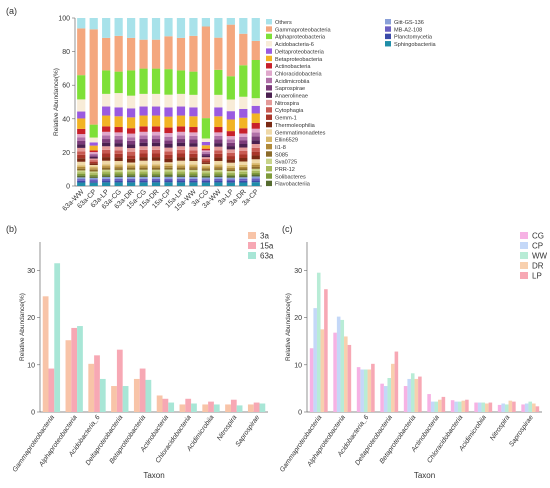 This screenshot has height=488, width=550. I want to click on y-tick-label-c: 0, so click(300, 413).